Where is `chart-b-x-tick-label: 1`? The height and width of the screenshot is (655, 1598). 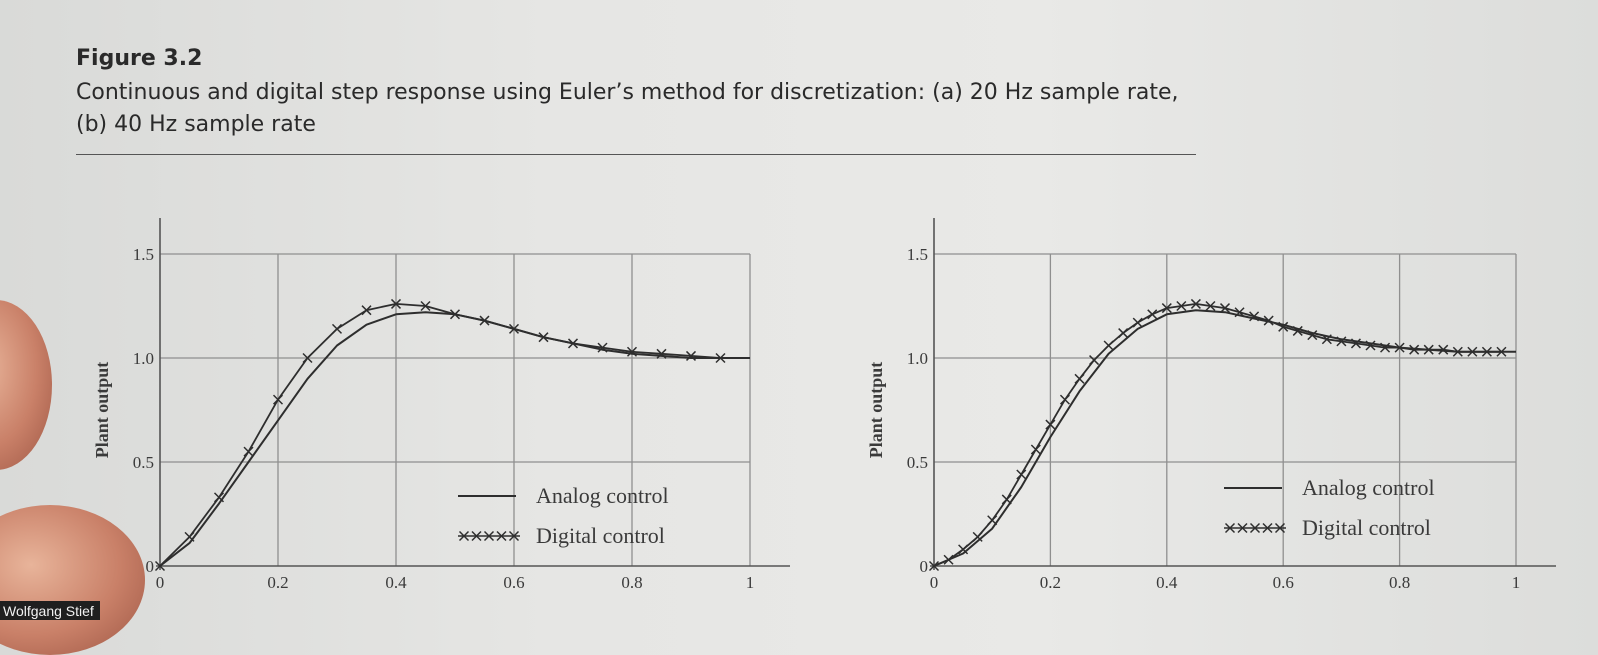
chart-b-x-tick-label: 1 is located at coordinates (1516, 582).